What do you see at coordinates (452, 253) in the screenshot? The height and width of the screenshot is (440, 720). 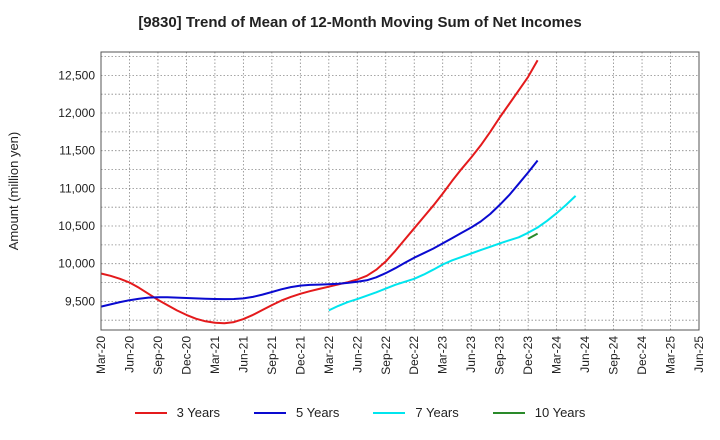 I see `series-line-7-years` at bounding box center [452, 253].